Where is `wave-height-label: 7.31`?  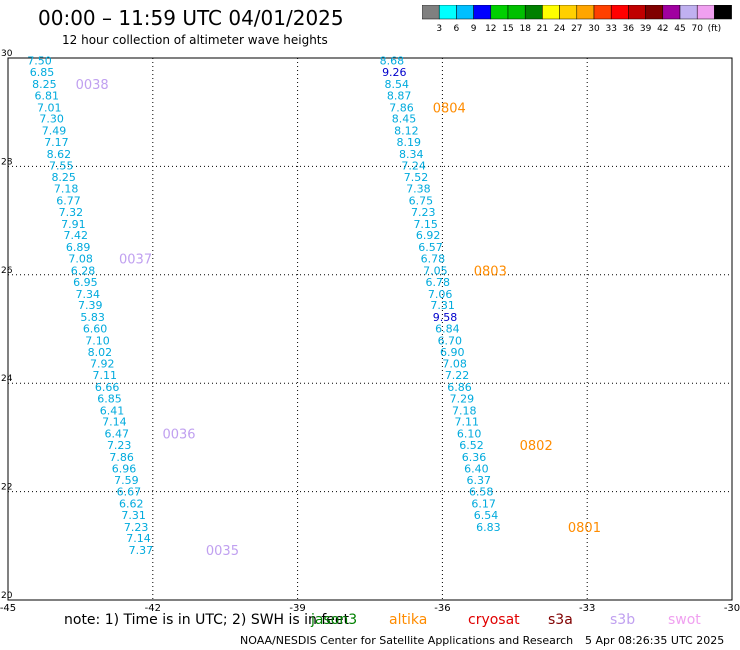
wave-height-label: 7.31 is located at coordinates (442, 305).